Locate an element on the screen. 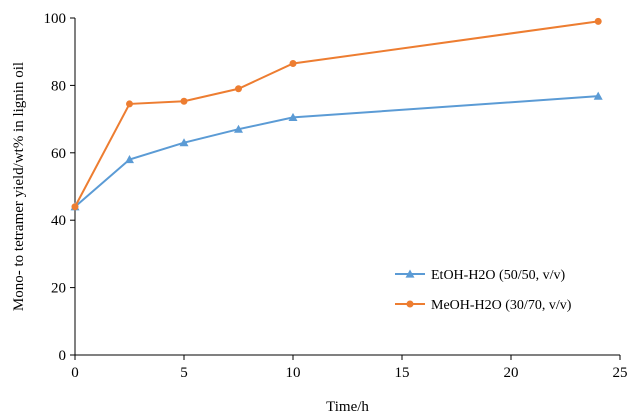  x-tick-label: 5 is located at coordinates (184, 373).